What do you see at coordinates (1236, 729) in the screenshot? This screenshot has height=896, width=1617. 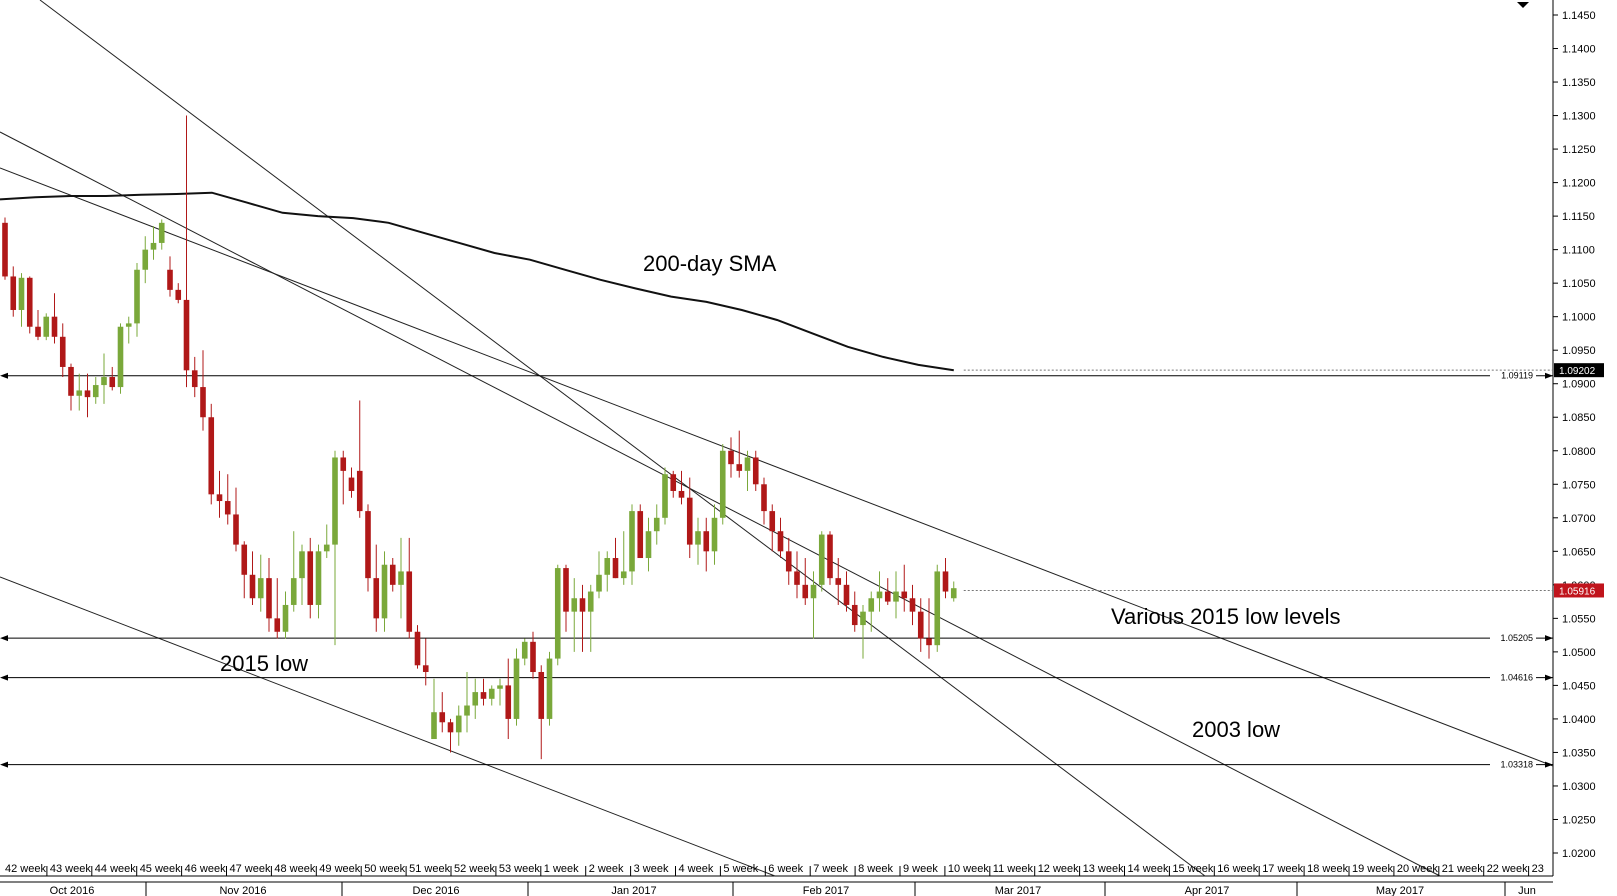 I see `annotation-2003-low: 2003 low` at bounding box center [1236, 729].